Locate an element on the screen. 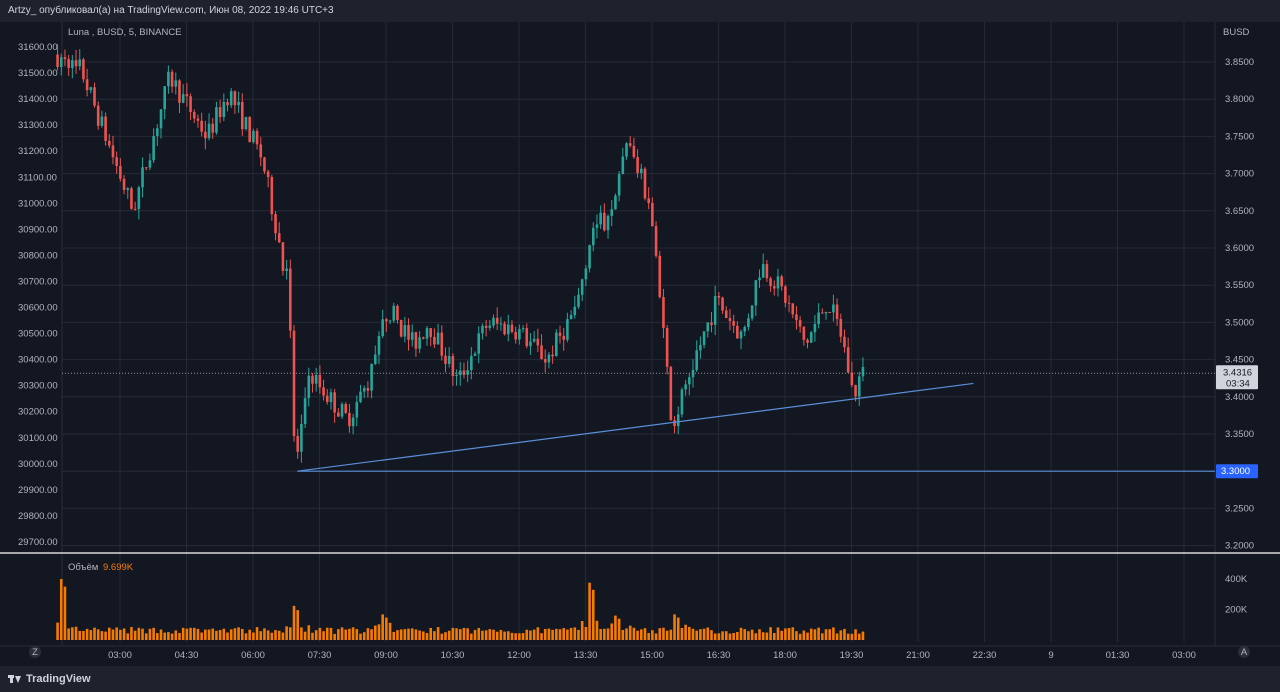  legend: Luna , BUSD, 5, BINANCE Объём 9.699K is located at coordinates (125, 300).